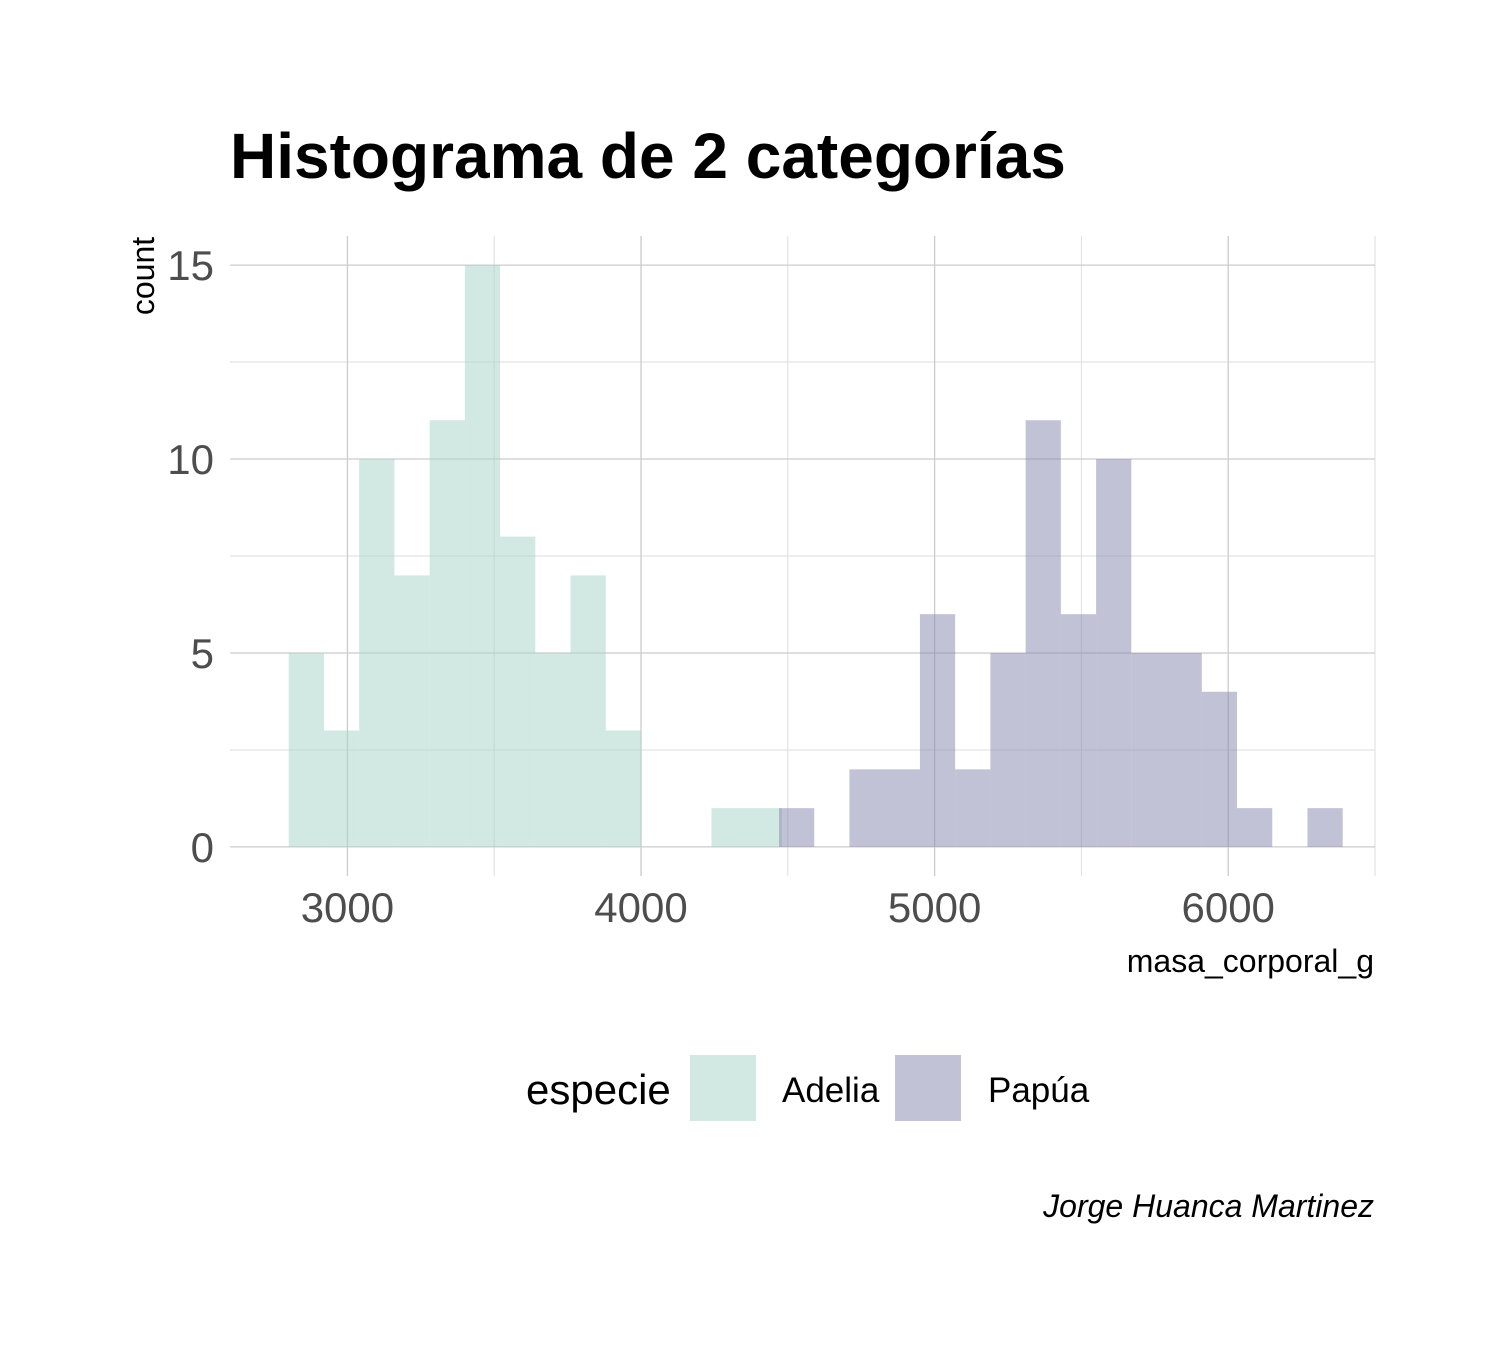 This screenshot has height=1350, width=1500. I want to click on x-tick-label: 4000, so click(640, 907).